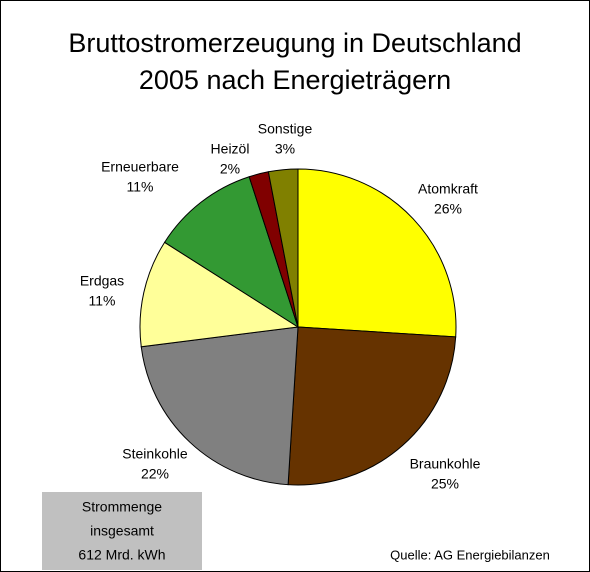 This screenshot has width=590, height=572. Describe the element at coordinates (295, 80) in the screenshot. I see `chart-title: 2005 nach Energieträgern` at that location.